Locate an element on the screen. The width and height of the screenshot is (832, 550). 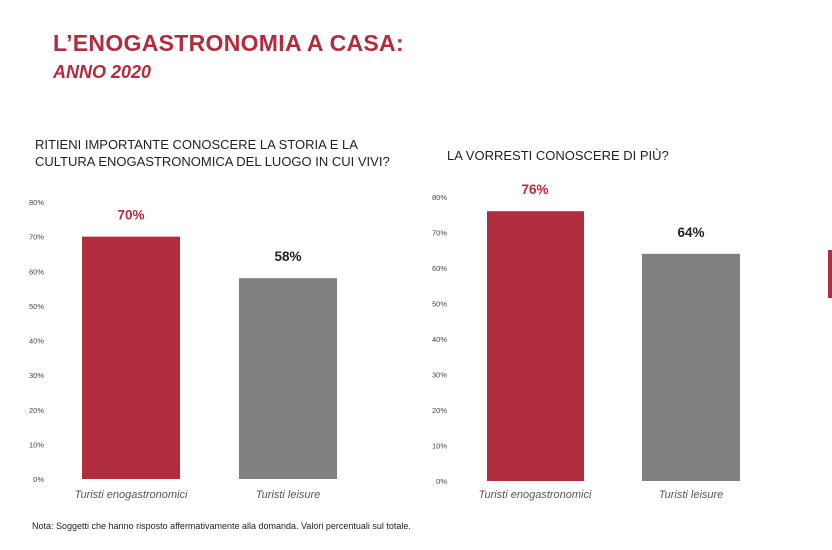
data-label: 70% is located at coordinates (130, 215).